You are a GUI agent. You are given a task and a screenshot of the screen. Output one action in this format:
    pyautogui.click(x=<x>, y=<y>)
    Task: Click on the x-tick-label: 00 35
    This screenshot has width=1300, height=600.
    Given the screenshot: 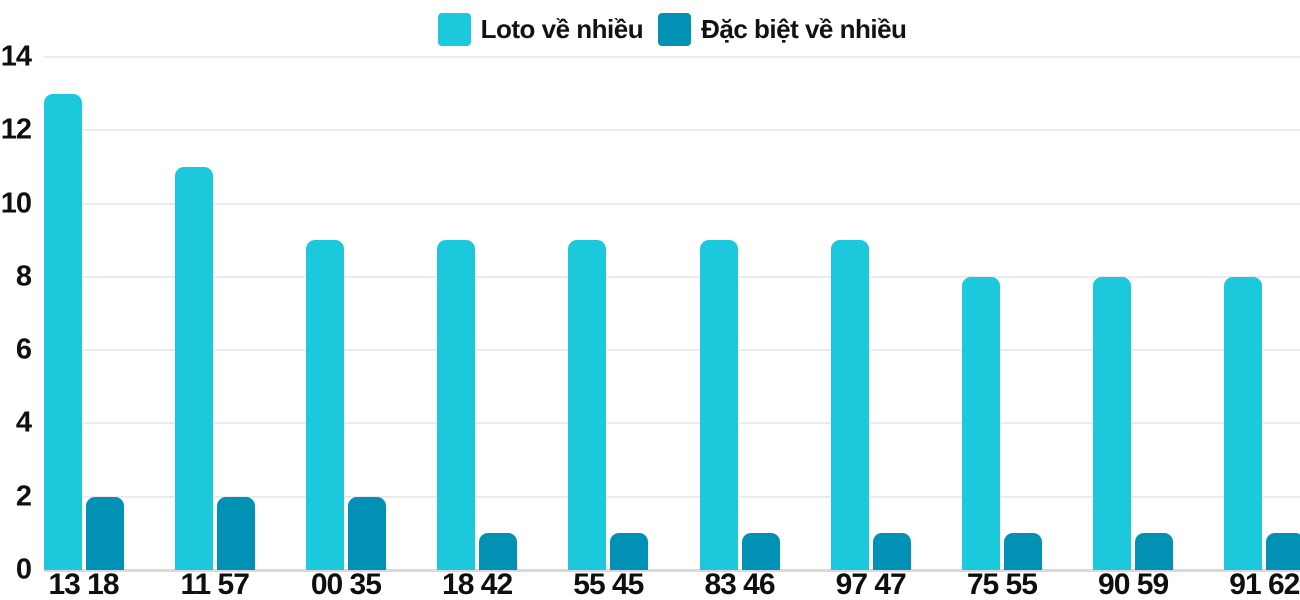 What is the action you would take?
    pyautogui.click(x=346, y=584)
    